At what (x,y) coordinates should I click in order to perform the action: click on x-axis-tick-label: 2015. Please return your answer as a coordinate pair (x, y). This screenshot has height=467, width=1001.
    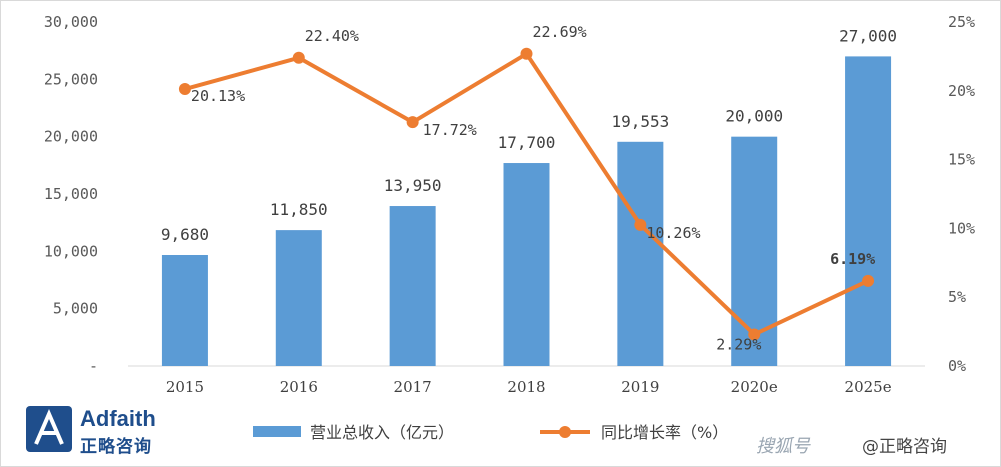
    Looking at the image, I should click on (185, 387).